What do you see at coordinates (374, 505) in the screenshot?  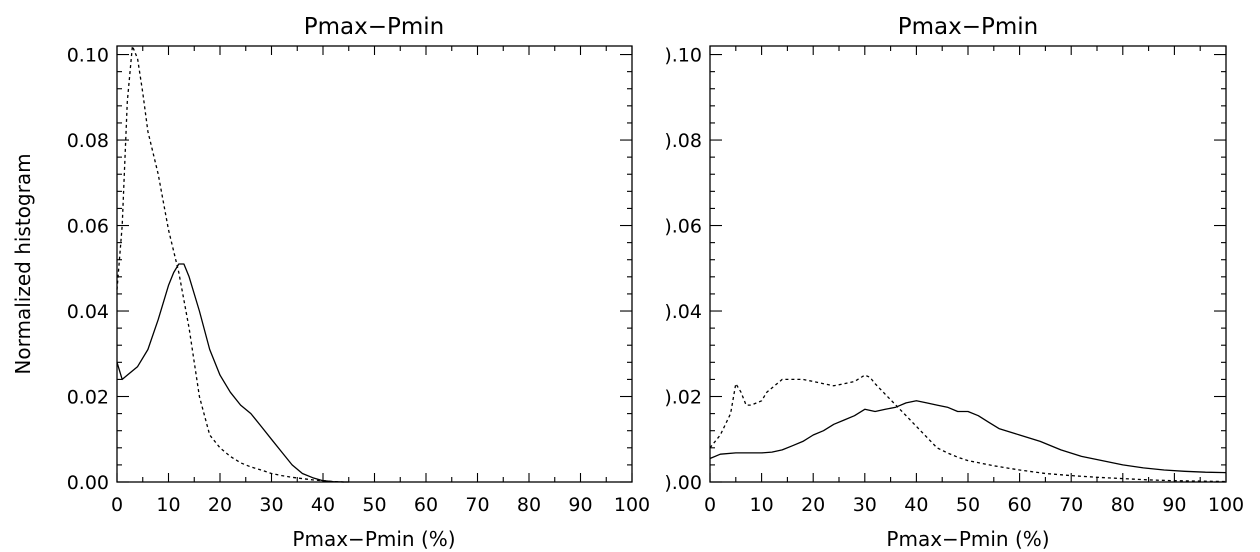 I see `left-x-tick-label: 50` at bounding box center [374, 505].